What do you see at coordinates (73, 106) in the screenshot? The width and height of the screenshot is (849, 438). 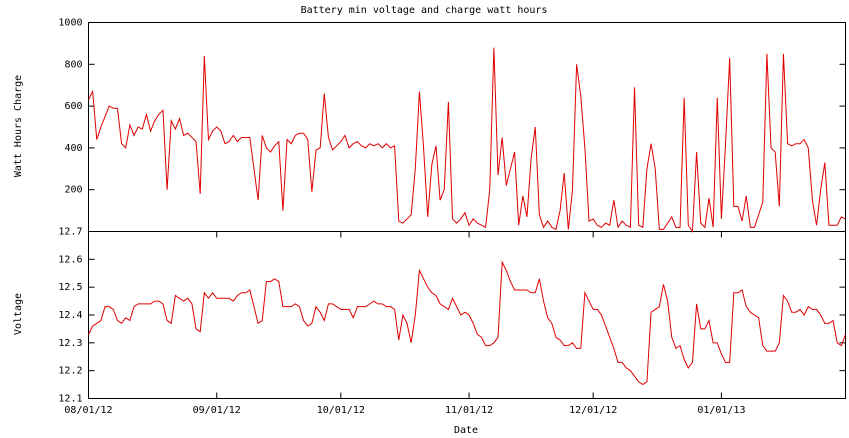 I see `y-tick-label: 600` at bounding box center [73, 106].